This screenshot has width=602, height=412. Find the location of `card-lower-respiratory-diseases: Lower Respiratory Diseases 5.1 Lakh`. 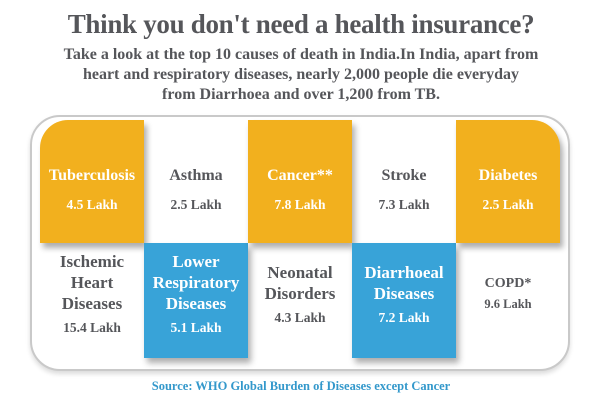

card-lower-respiratory-diseases: Lower Respiratory Diseases 5.1 Lakh is located at coordinates (196, 300).